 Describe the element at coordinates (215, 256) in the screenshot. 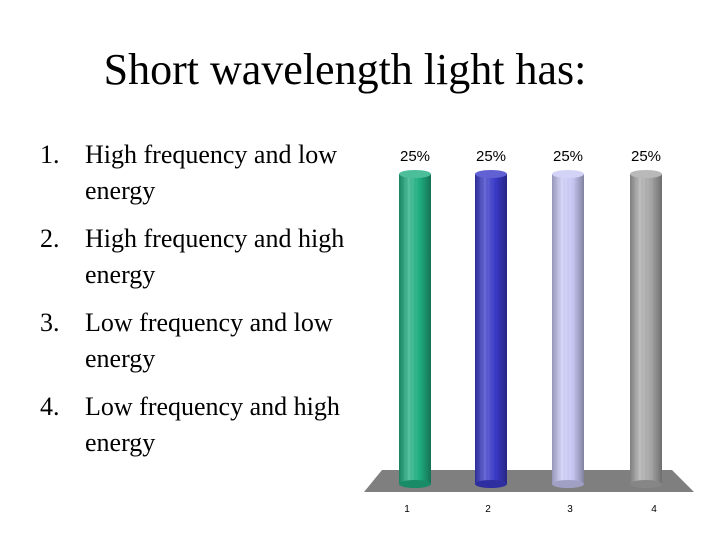

I see `answer-text: High frequency and high energy` at that location.